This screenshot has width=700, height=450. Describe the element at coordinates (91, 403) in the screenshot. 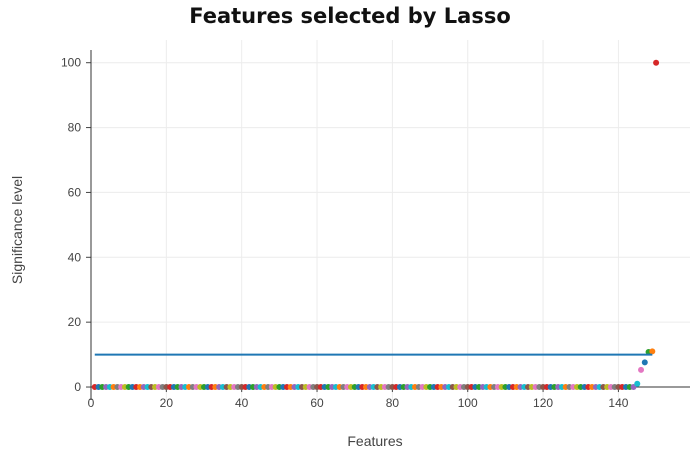

I see `x-tick-label: 0` at that location.